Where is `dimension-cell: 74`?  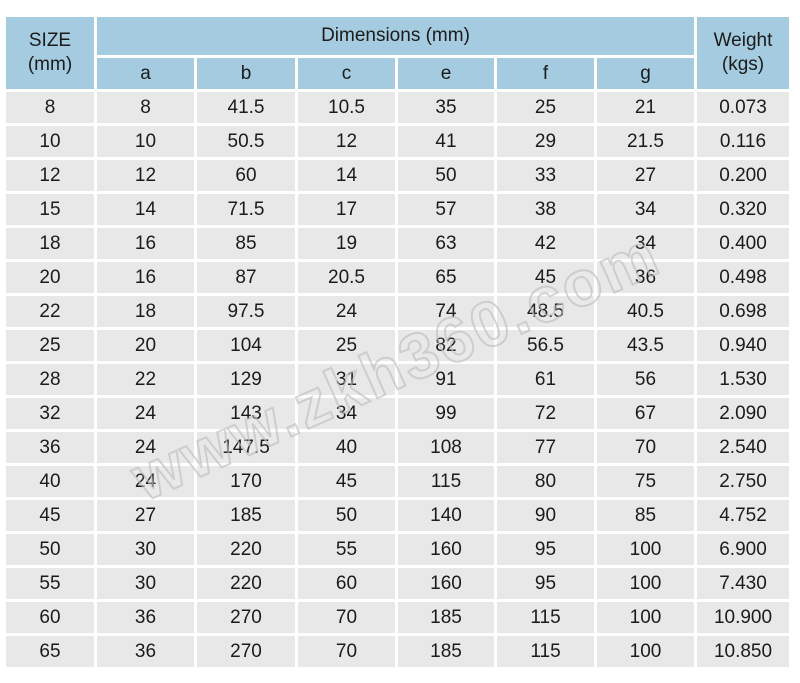 dimension-cell: 74 is located at coordinates (446, 311).